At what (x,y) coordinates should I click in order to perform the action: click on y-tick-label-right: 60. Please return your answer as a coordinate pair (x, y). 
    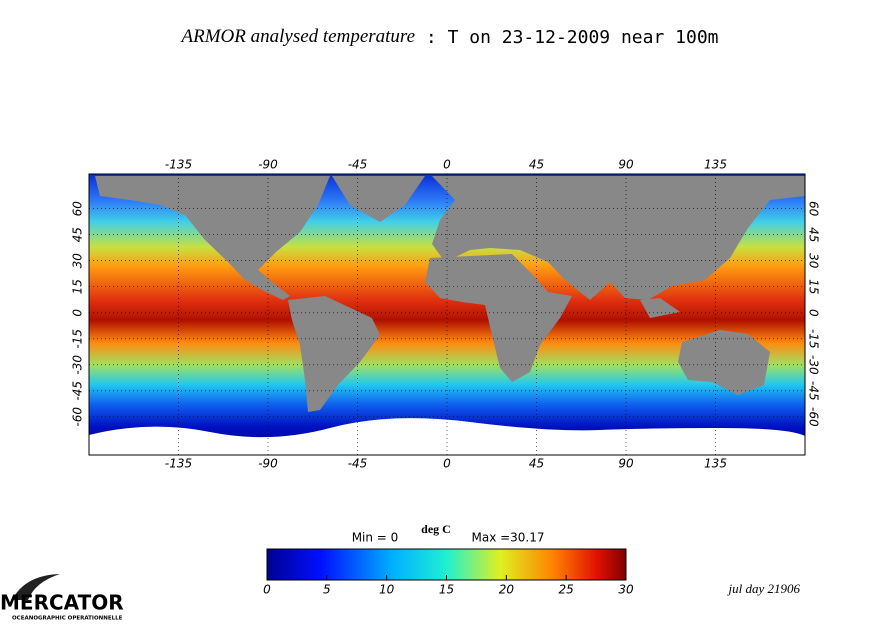
    Looking at the image, I should click on (814, 209).